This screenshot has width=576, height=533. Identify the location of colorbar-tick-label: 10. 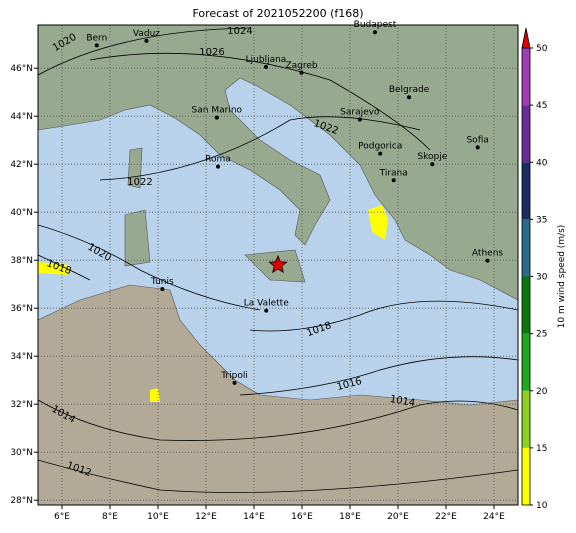
(542, 506).